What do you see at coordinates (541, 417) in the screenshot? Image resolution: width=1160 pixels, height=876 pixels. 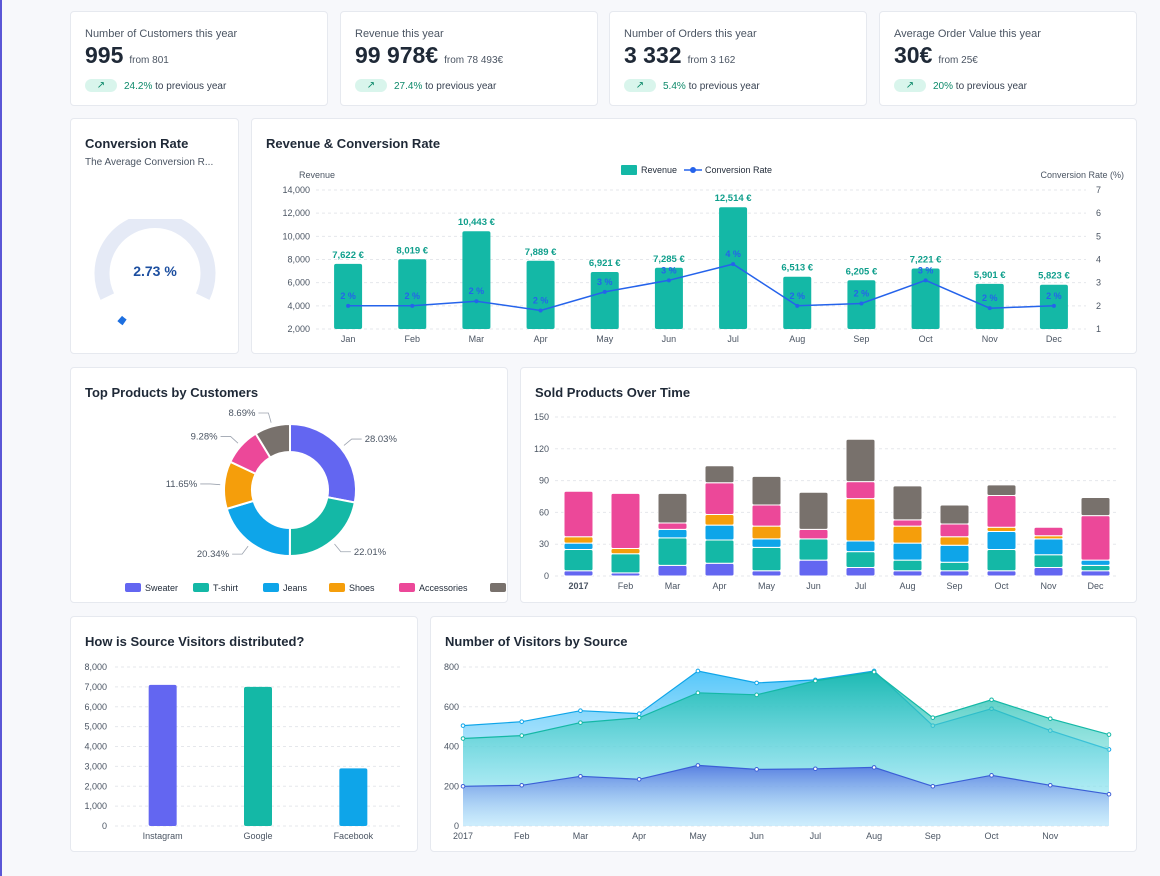 I see `y-tick-label: 150` at bounding box center [541, 417].